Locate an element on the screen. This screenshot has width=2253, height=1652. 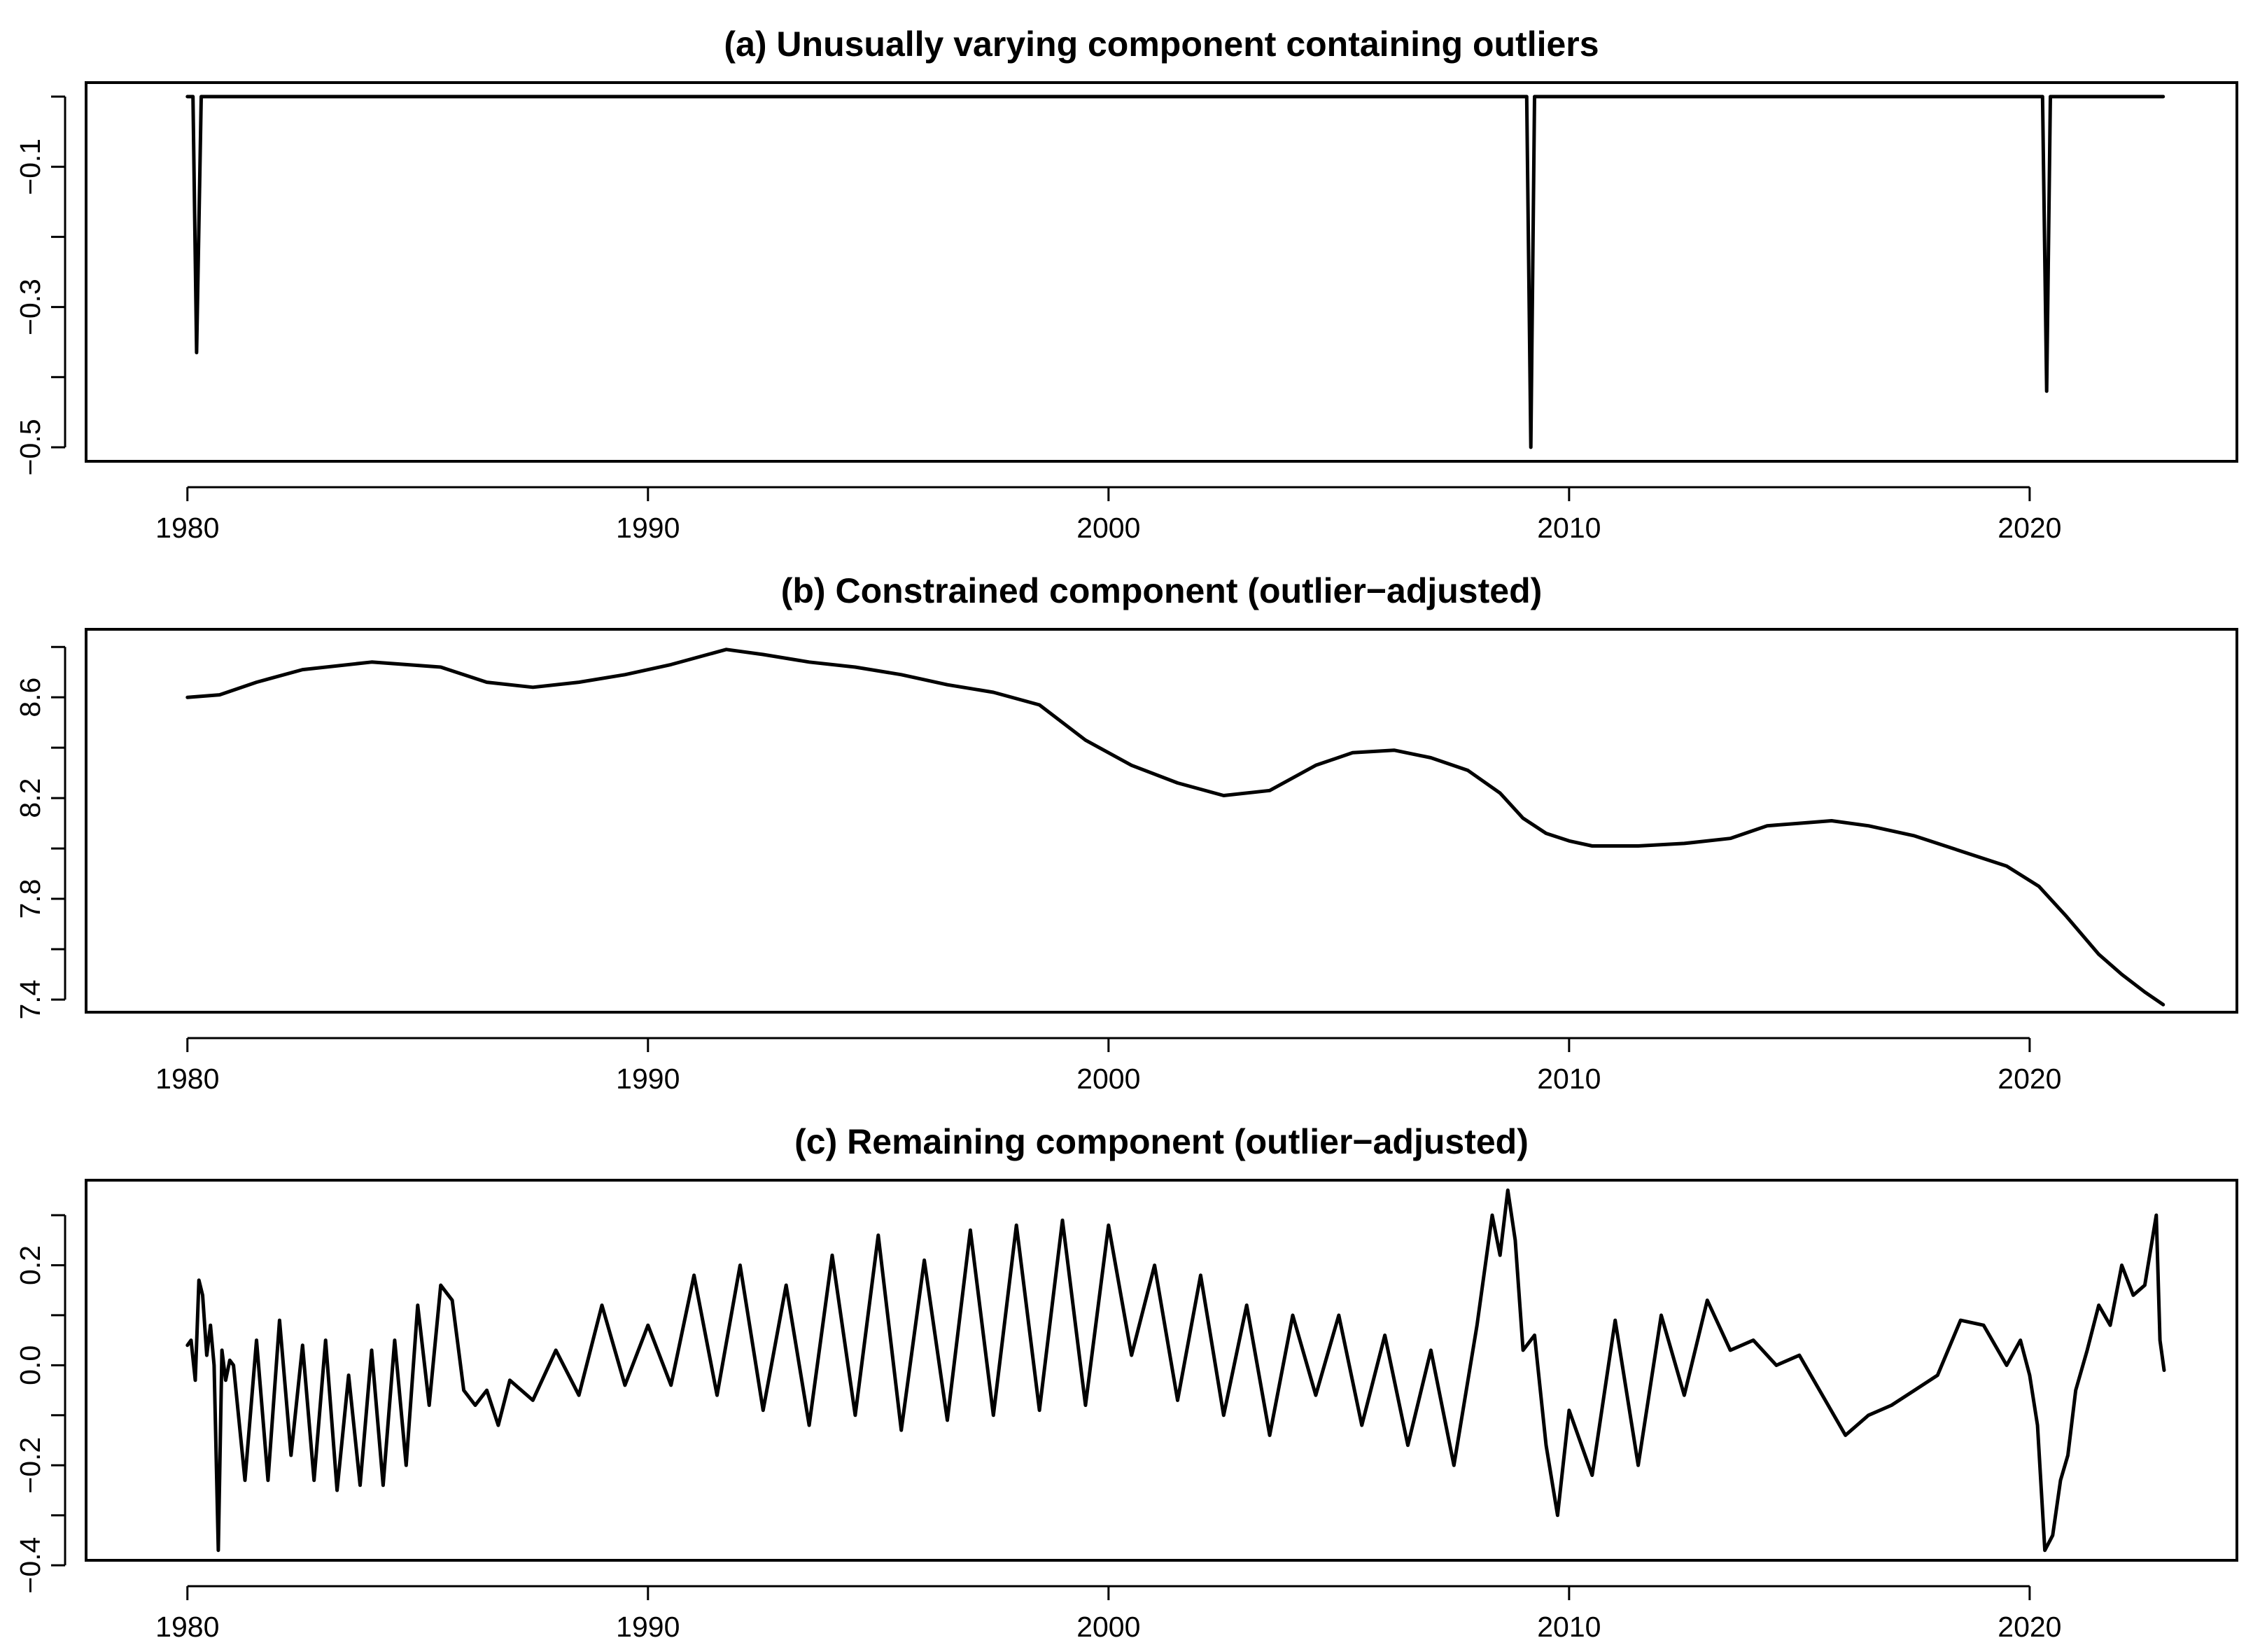
y-tick-label: −0.2 is located at coordinates (30, 1465).